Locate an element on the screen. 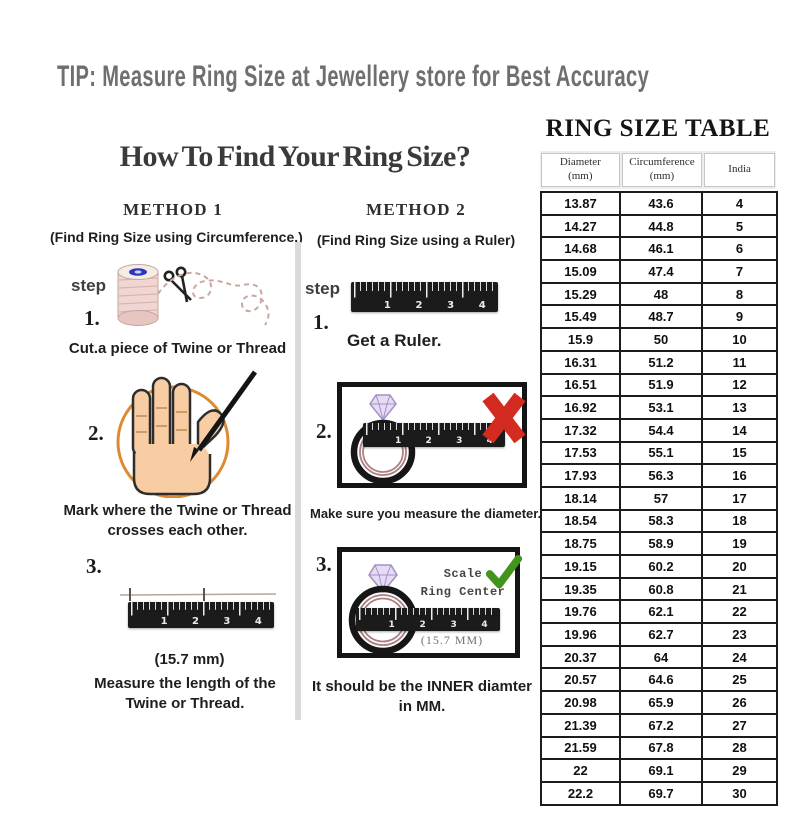  table-row: 18.54 58.3 18 is located at coordinates (659, 521).